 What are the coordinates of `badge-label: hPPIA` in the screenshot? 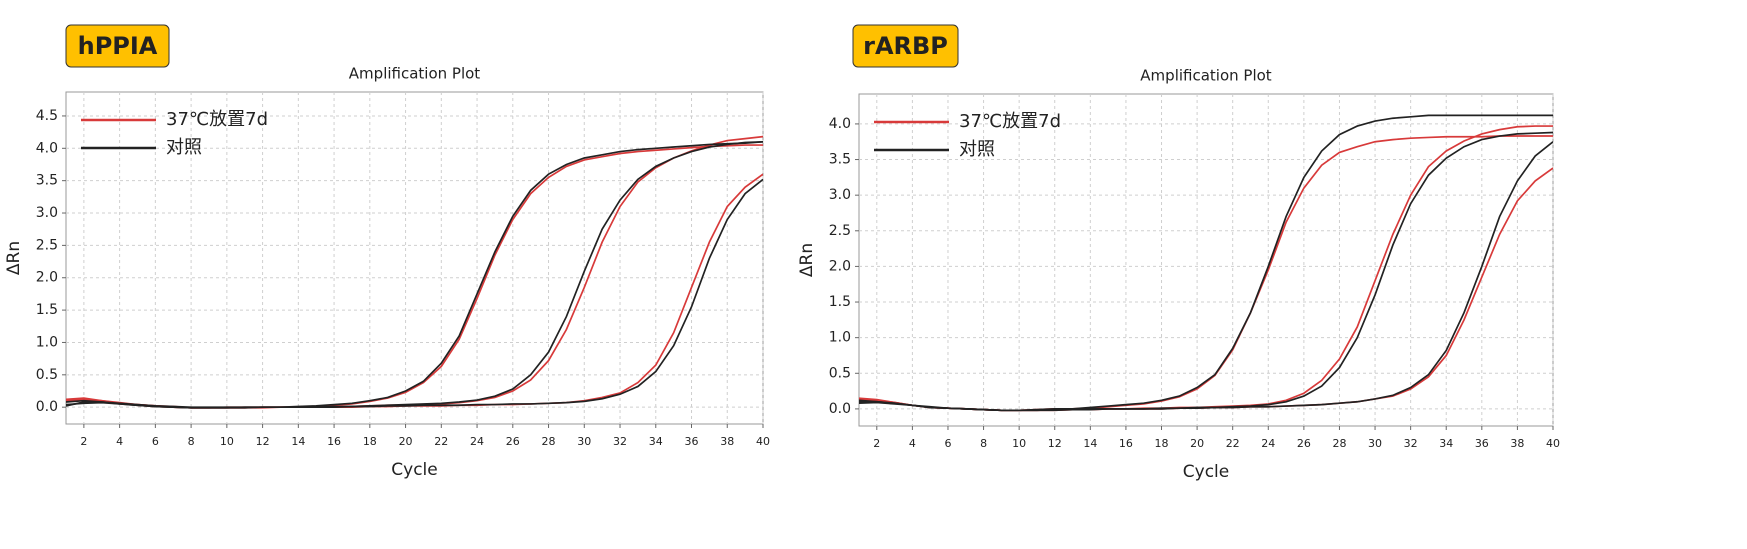 It's located at (118, 46).